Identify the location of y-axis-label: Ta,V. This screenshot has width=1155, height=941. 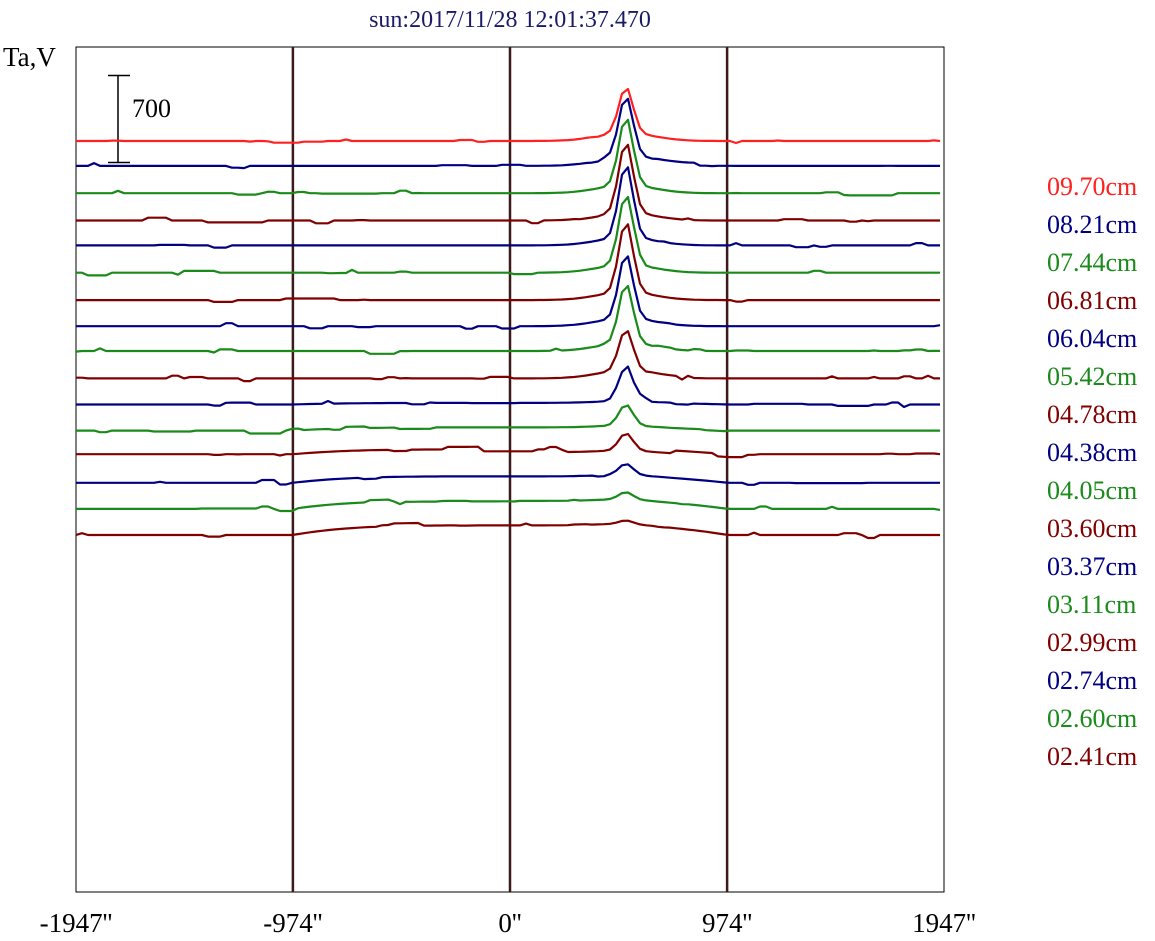
(29, 57).